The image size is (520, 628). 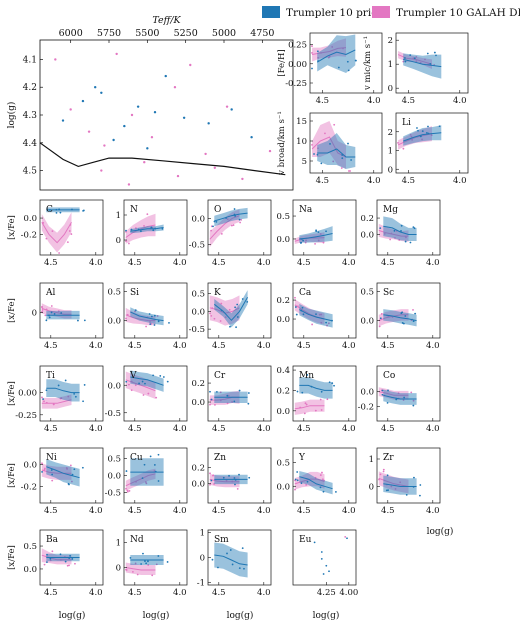 What do you see at coordinates (147, 33) in the screenshot?
I see `hr-xtick-label: 5500` at bounding box center [147, 33].